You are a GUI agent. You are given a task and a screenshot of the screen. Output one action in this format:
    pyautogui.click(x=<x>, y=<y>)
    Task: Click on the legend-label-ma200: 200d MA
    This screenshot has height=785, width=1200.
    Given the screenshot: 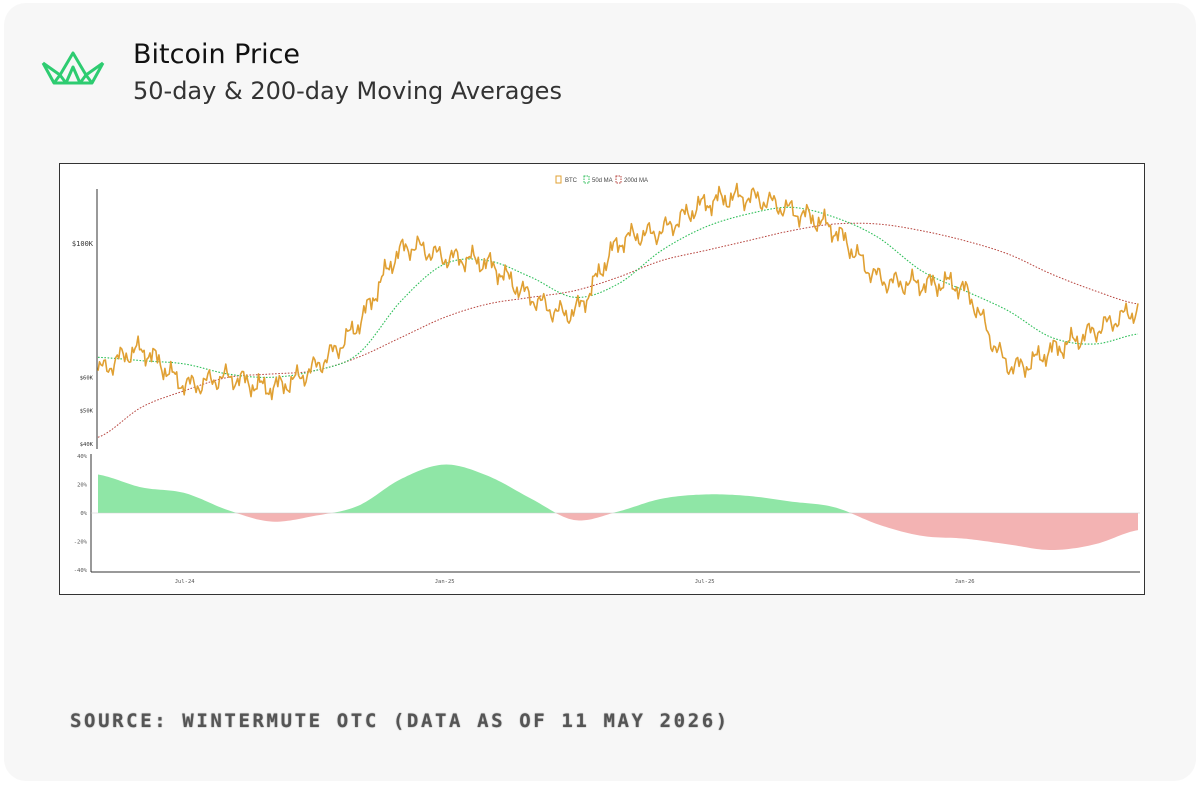 What is the action you would take?
    pyautogui.click(x=636, y=181)
    